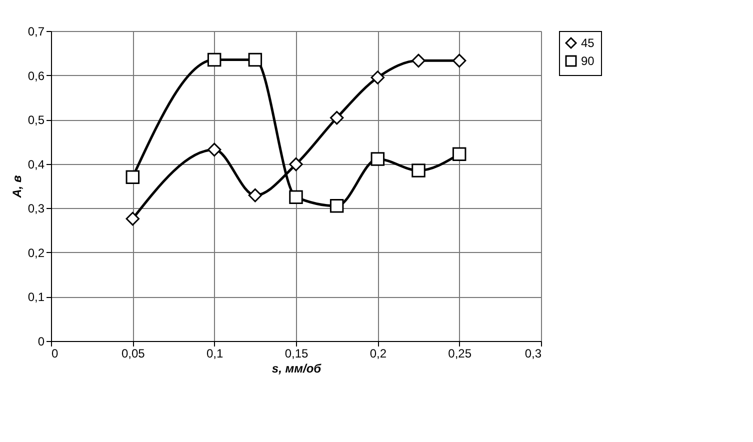 The height and width of the screenshot is (442, 753). What do you see at coordinates (533, 353) in the screenshot?
I see `x-tick-label: 0,3` at bounding box center [533, 353].